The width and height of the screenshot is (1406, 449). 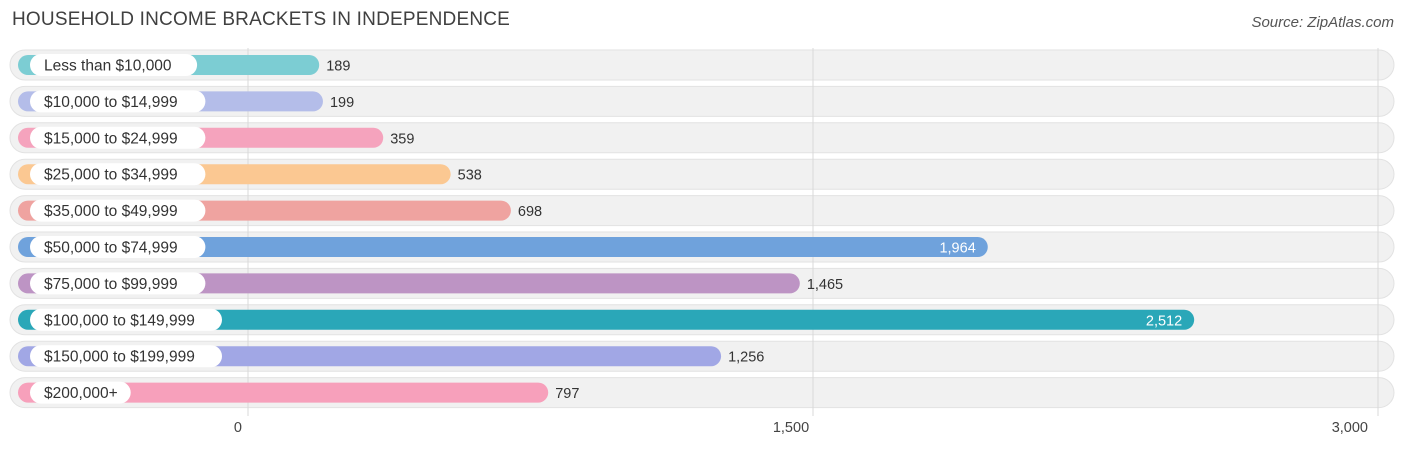 I want to click on category-label: $200,000+, so click(x=81, y=393).